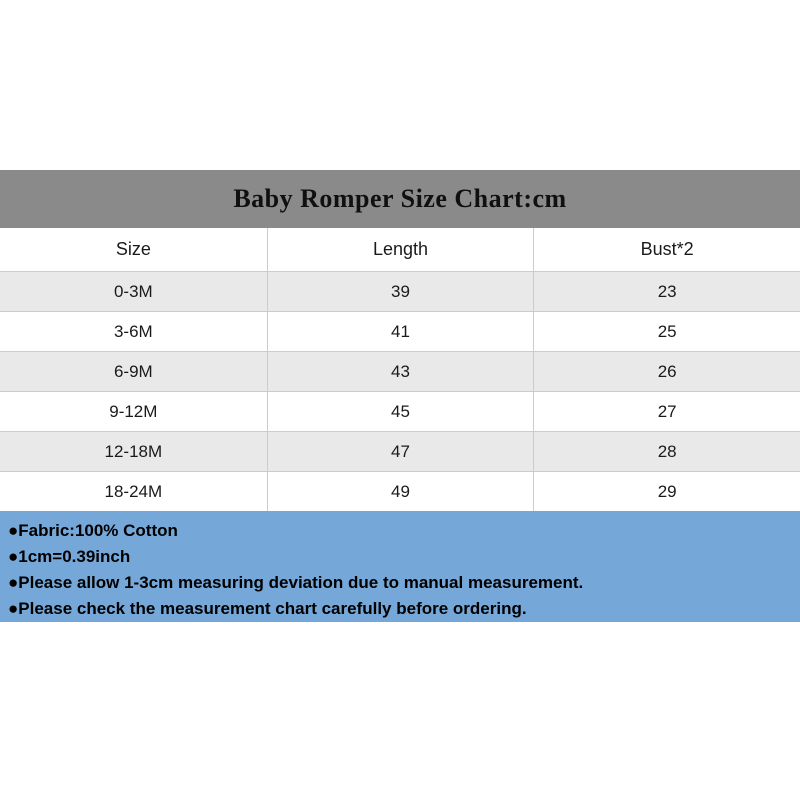 The image size is (800, 800). I want to click on table-cell-size: 18-24M, so click(133, 491).